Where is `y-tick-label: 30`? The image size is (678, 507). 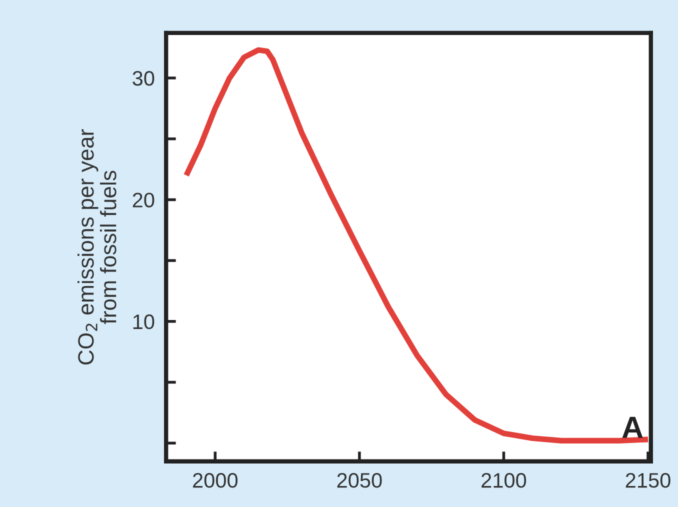 y-tick-label: 30 is located at coordinates (143, 78).